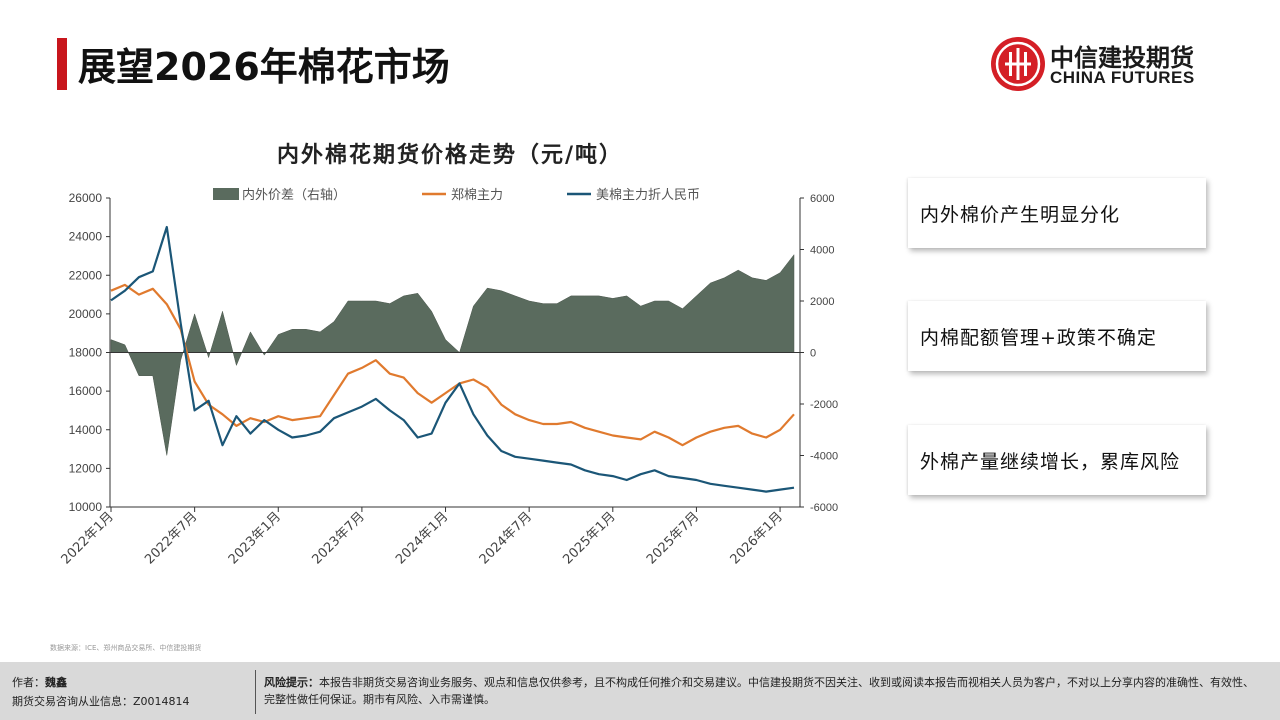 This screenshot has height=720, width=1280. I want to click on y-left-tick-label: 24000, so click(86, 237).